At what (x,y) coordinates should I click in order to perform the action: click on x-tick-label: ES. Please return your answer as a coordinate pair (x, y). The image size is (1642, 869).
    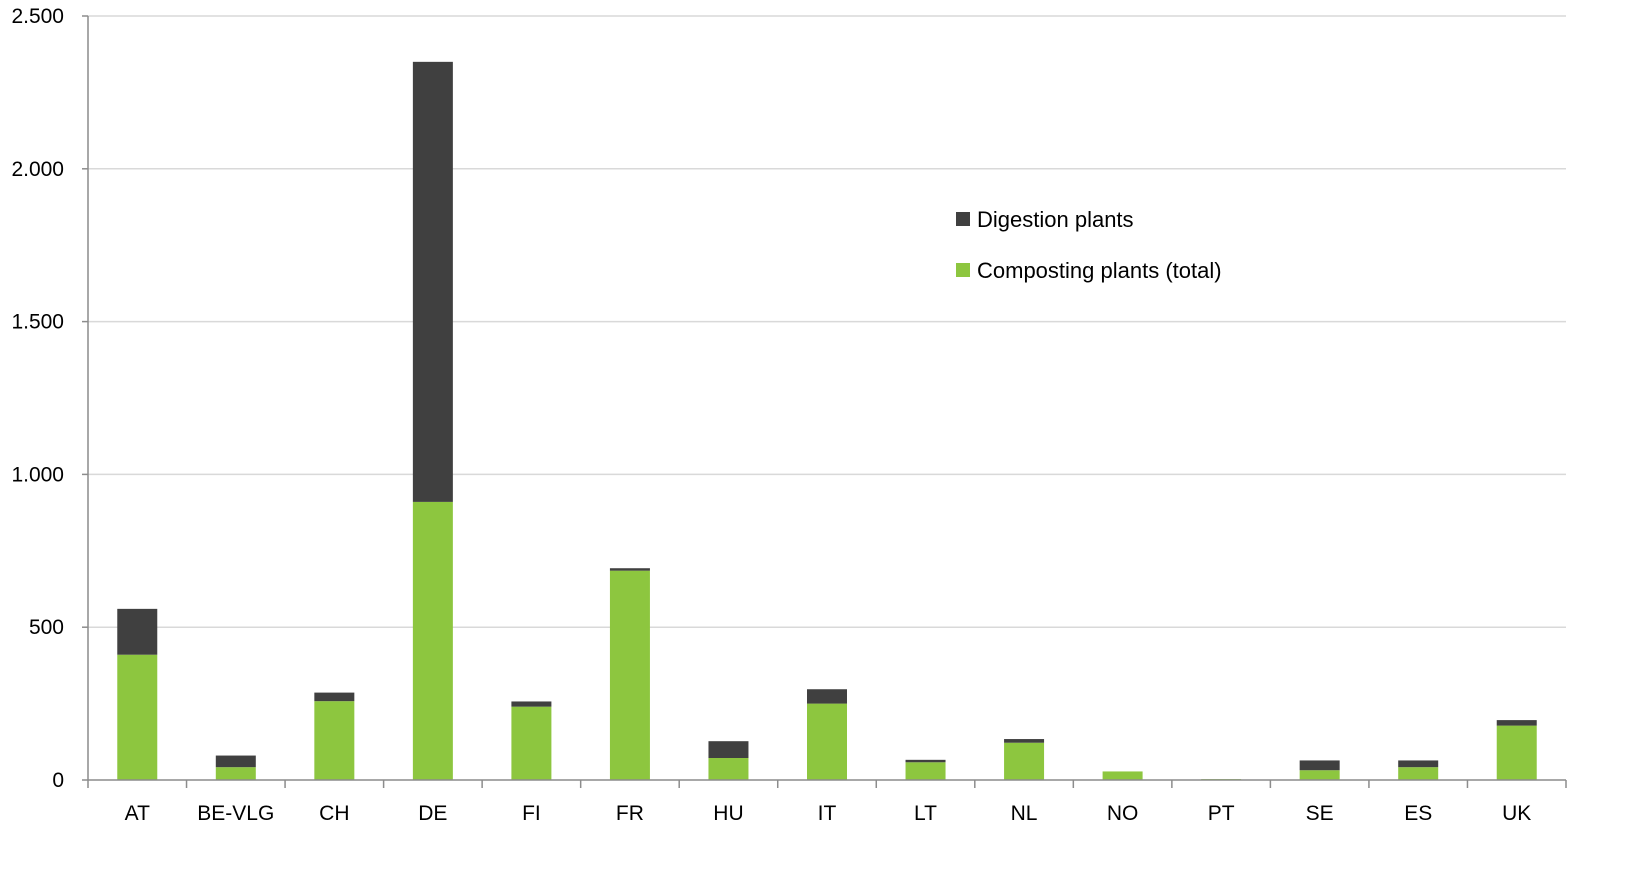
    Looking at the image, I should click on (1418, 813).